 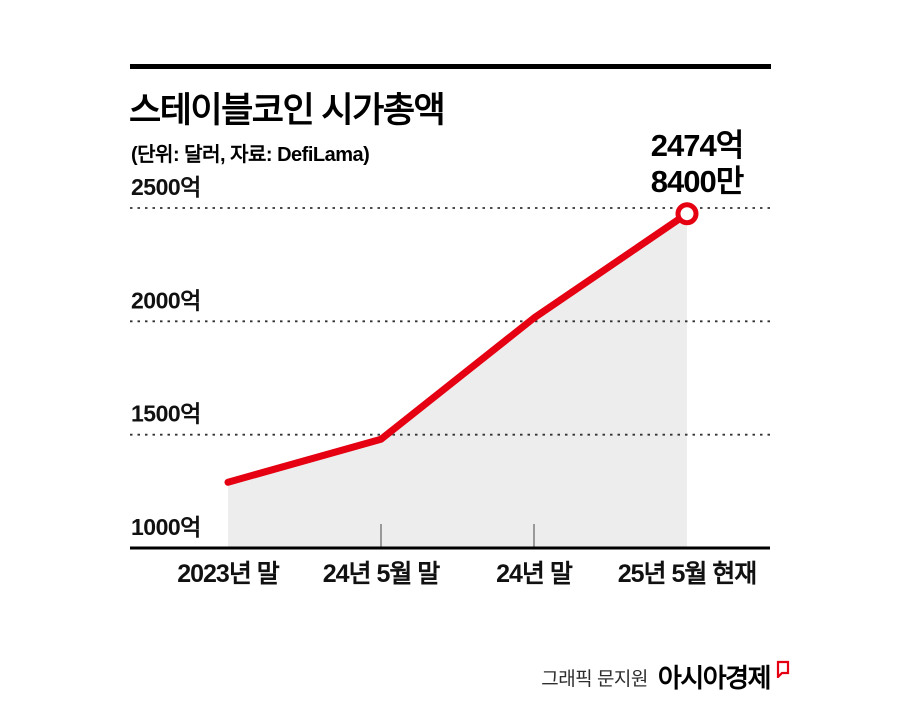 I want to click on x-axis-label: 25년 5월 현재, so click(x=687, y=574).